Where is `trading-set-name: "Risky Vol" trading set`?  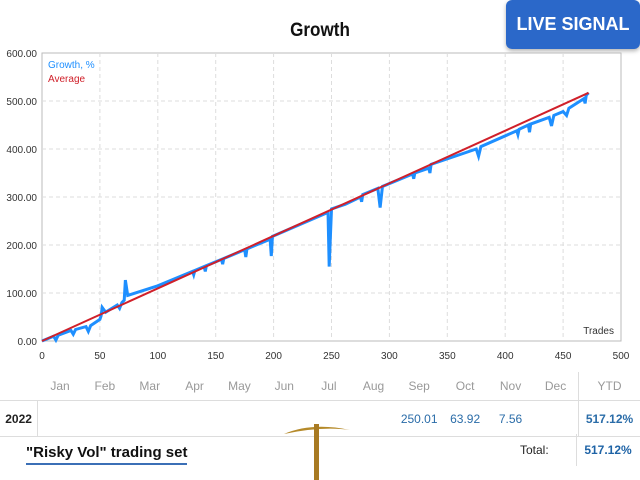
trading-set-name: "Risky Vol" trading set is located at coordinates (107, 454).